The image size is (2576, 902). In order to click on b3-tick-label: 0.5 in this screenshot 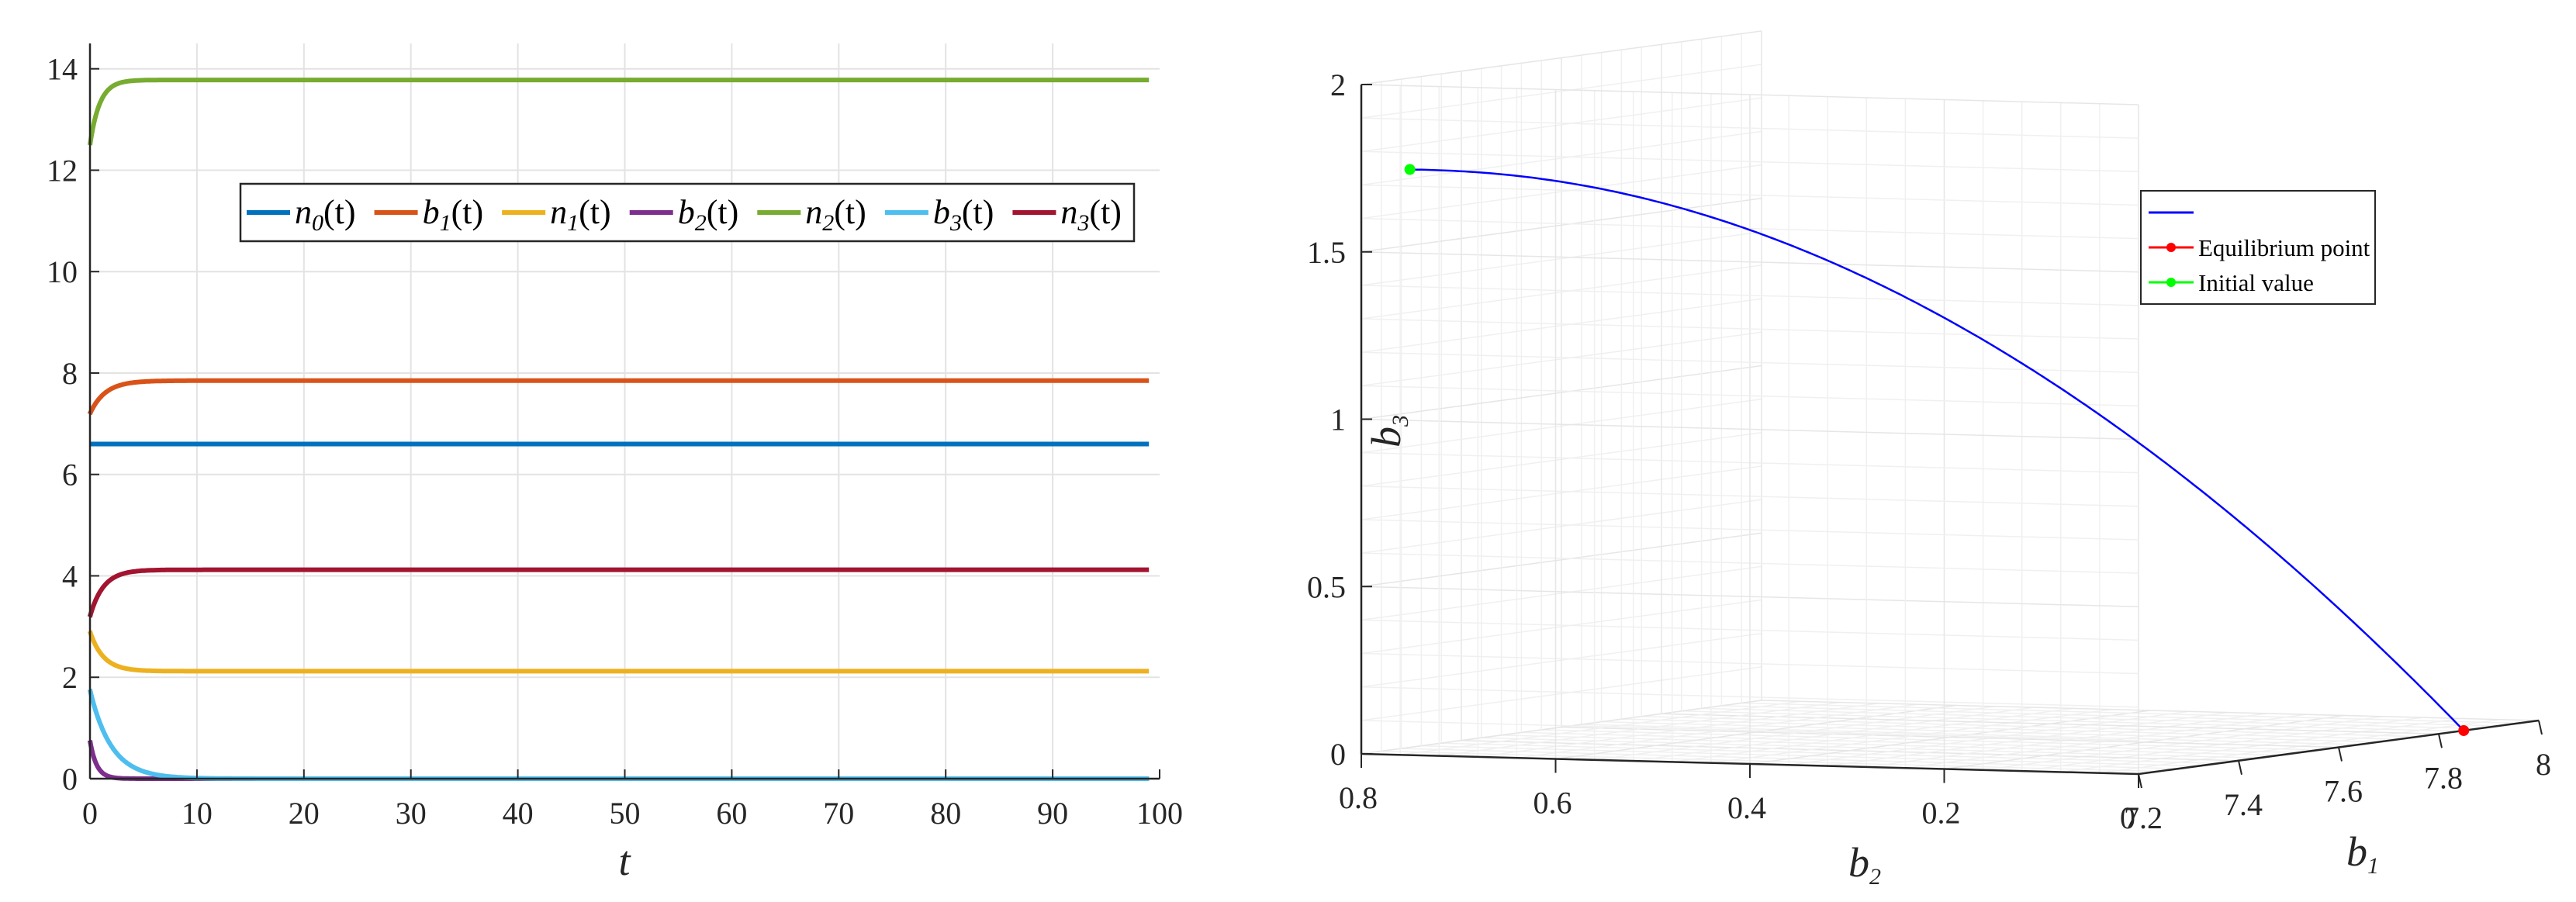, I will do `click(1326, 586)`.